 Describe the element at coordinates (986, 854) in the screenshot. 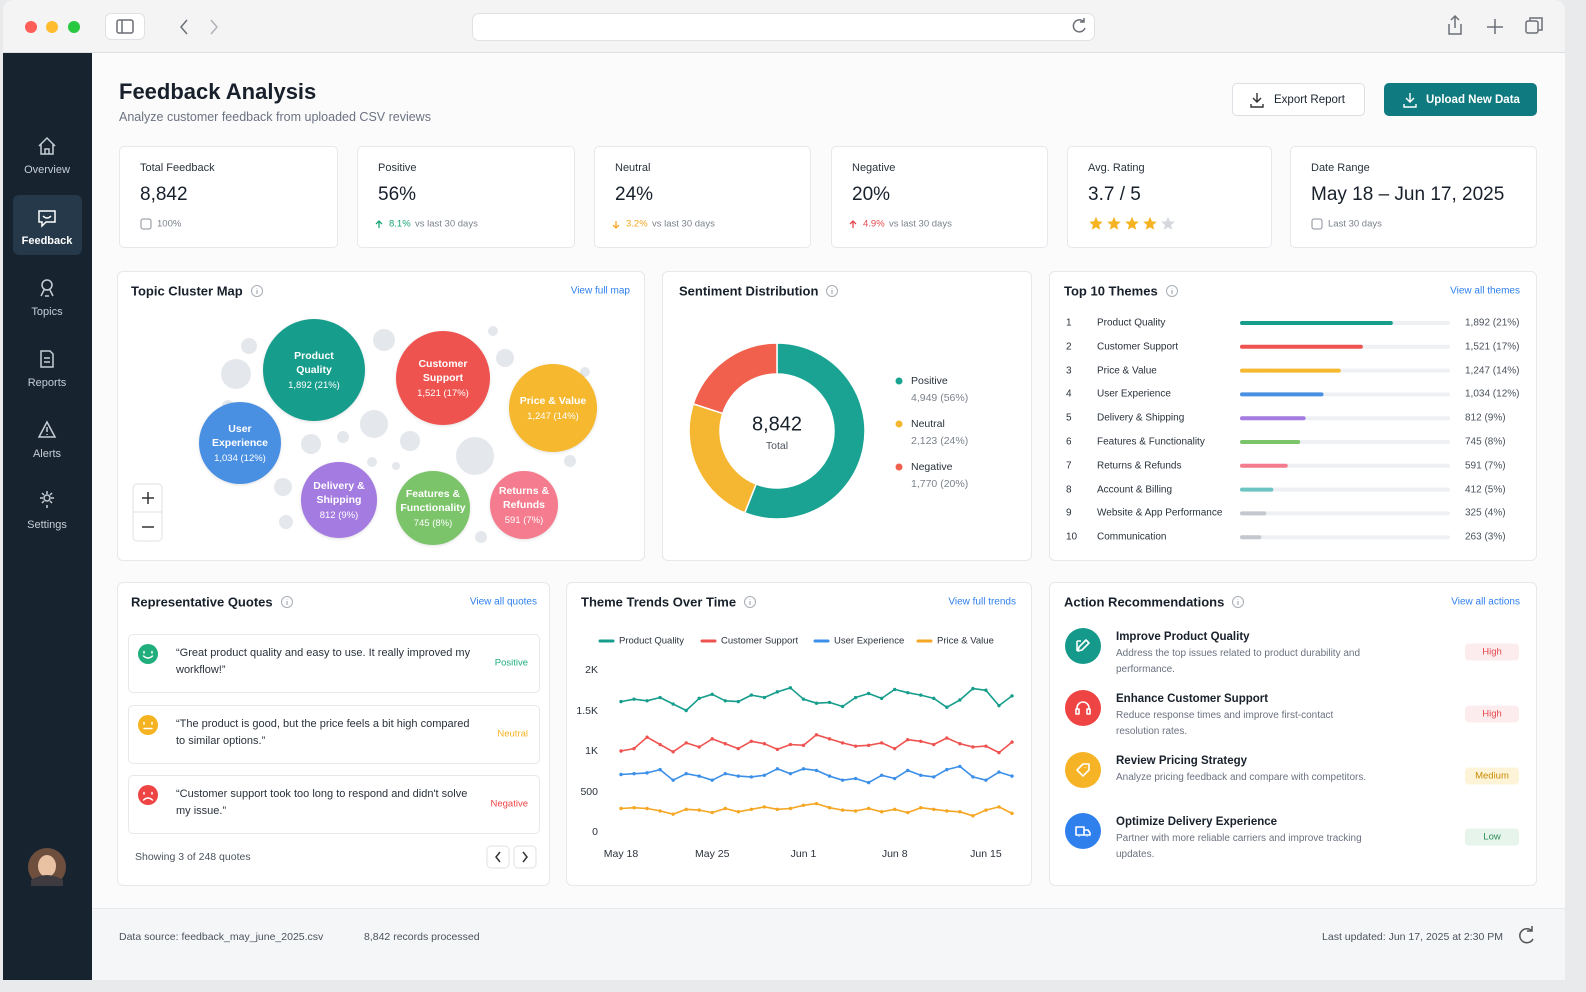

I see `x-tick-label: Jun 15` at that location.